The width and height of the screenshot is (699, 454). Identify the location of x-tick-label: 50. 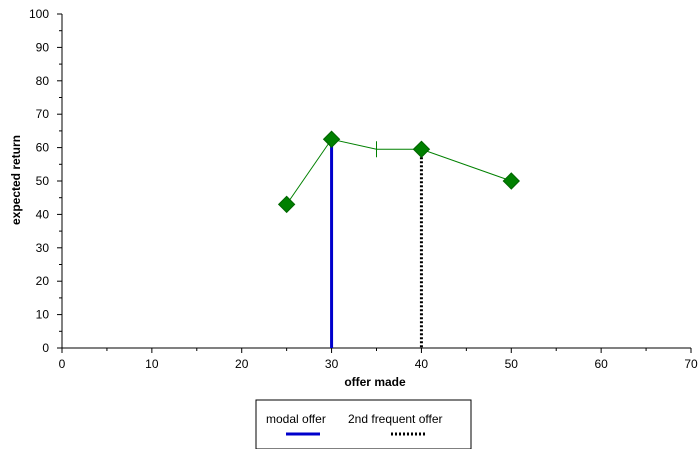
(512, 364).